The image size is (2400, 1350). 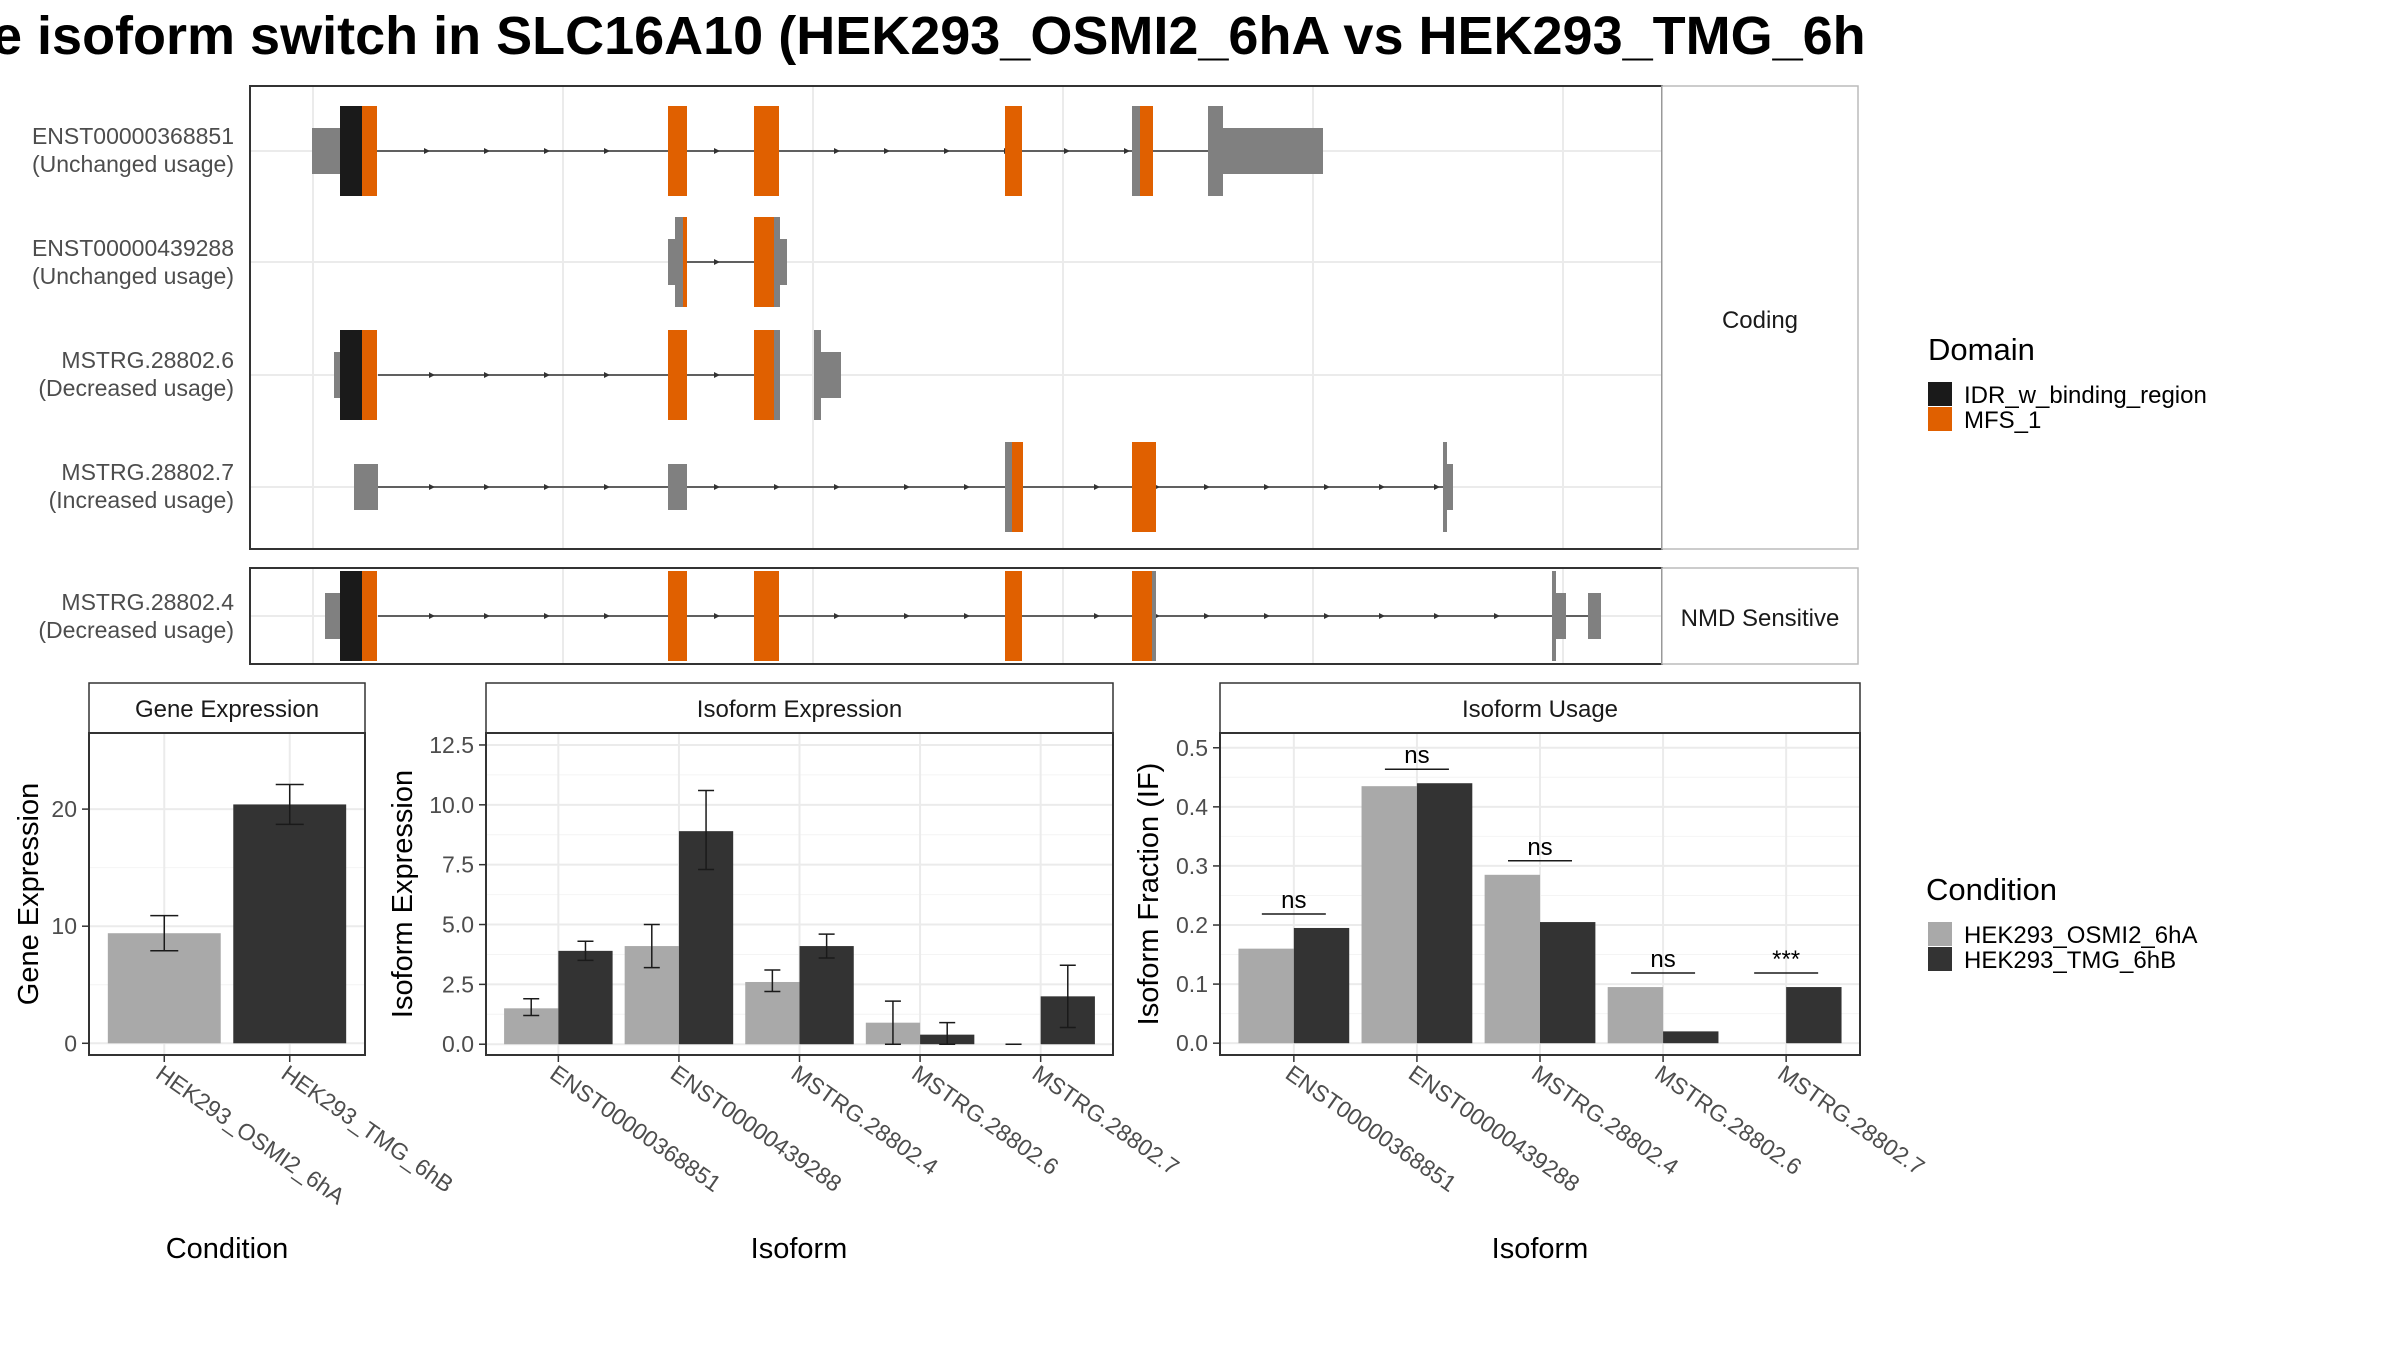 I want to click on chart-strip, so click(x=799, y=708).